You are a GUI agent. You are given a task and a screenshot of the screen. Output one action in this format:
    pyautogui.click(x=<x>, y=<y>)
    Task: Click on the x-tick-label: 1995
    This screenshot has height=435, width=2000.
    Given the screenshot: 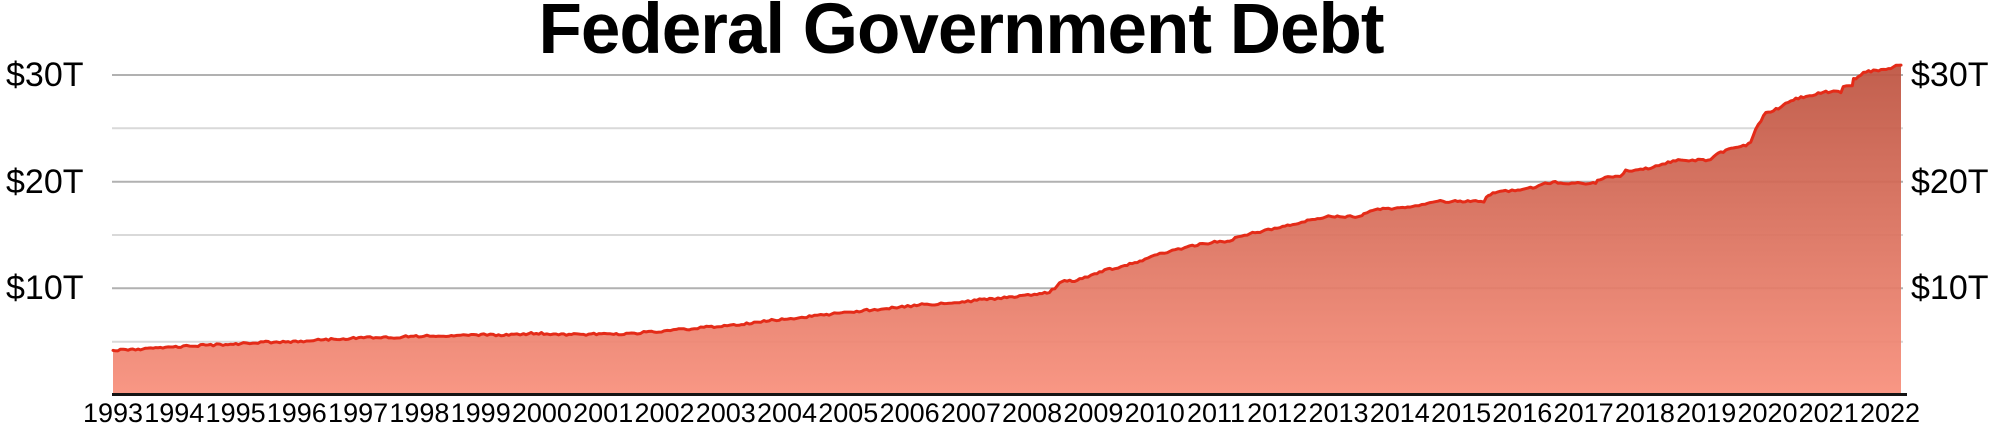 What is the action you would take?
    pyautogui.click(x=235, y=413)
    